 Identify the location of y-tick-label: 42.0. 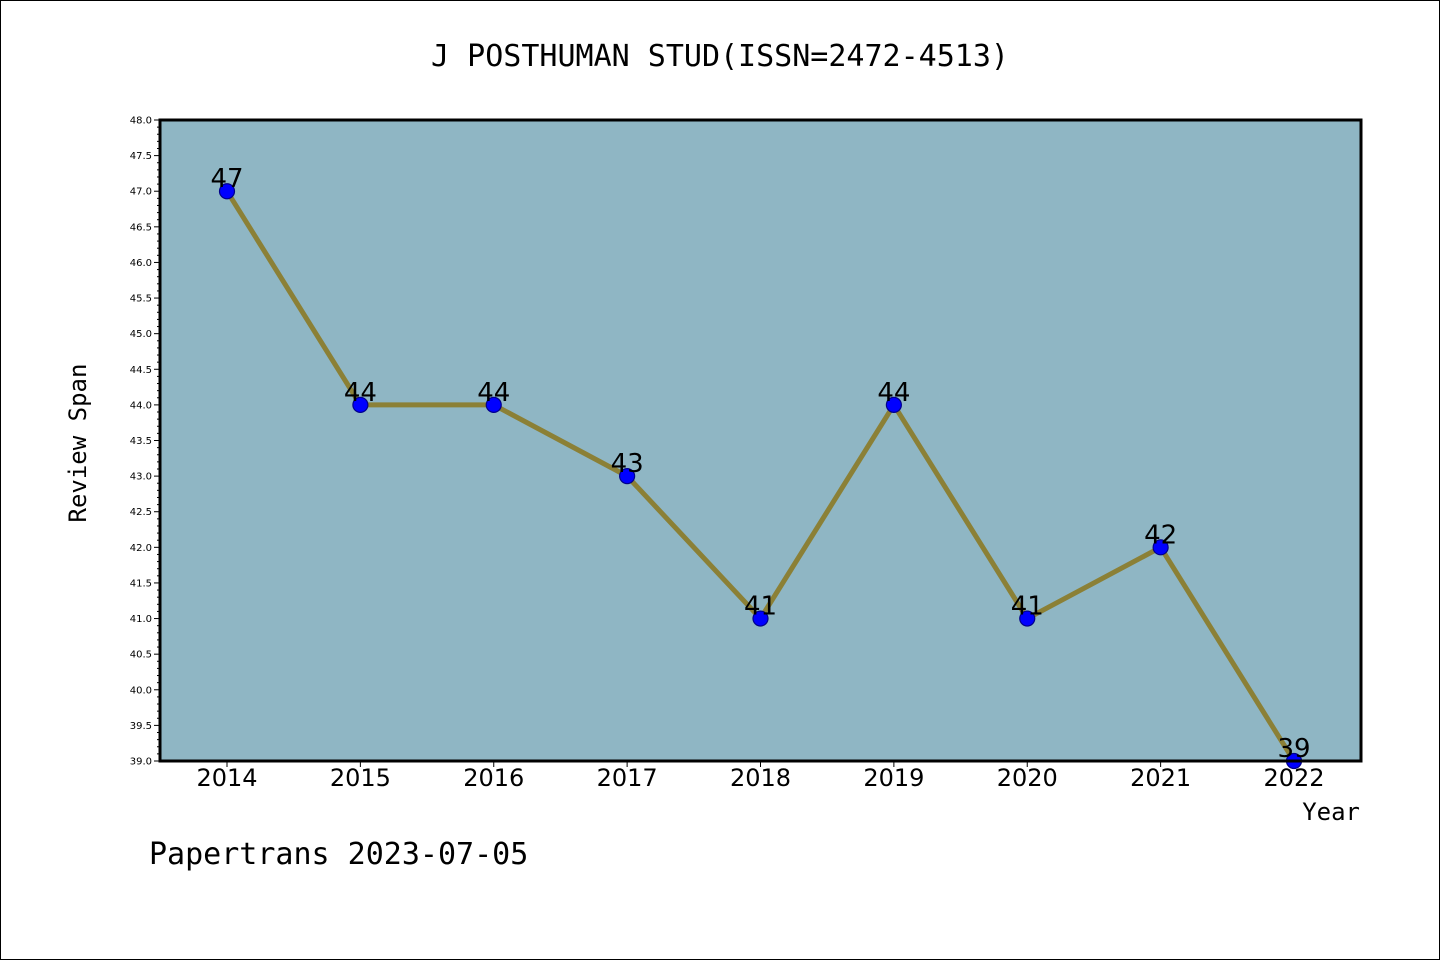
(141, 548).